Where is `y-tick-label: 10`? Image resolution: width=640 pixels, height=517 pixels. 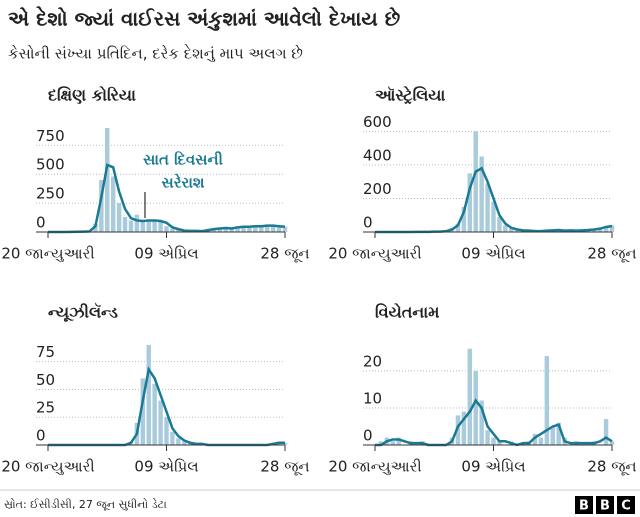
y-tick-label: 10 is located at coordinates (372, 398).